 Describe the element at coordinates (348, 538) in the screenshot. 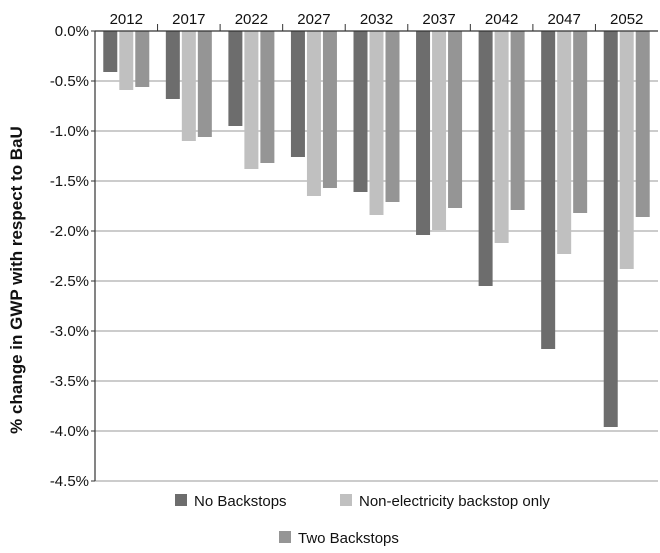

I see `legend-label: Two Backstops` at that location.